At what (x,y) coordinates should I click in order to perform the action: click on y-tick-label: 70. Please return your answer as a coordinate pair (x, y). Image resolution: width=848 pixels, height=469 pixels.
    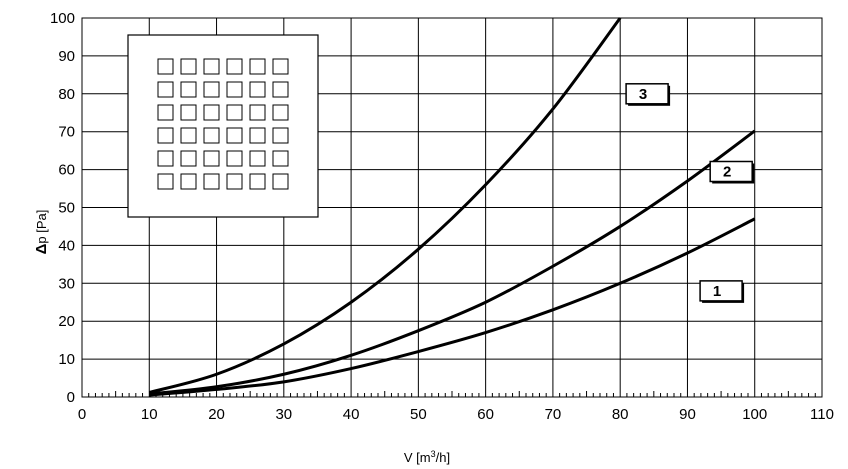
    Looking at the image, I should click on (66, 132).